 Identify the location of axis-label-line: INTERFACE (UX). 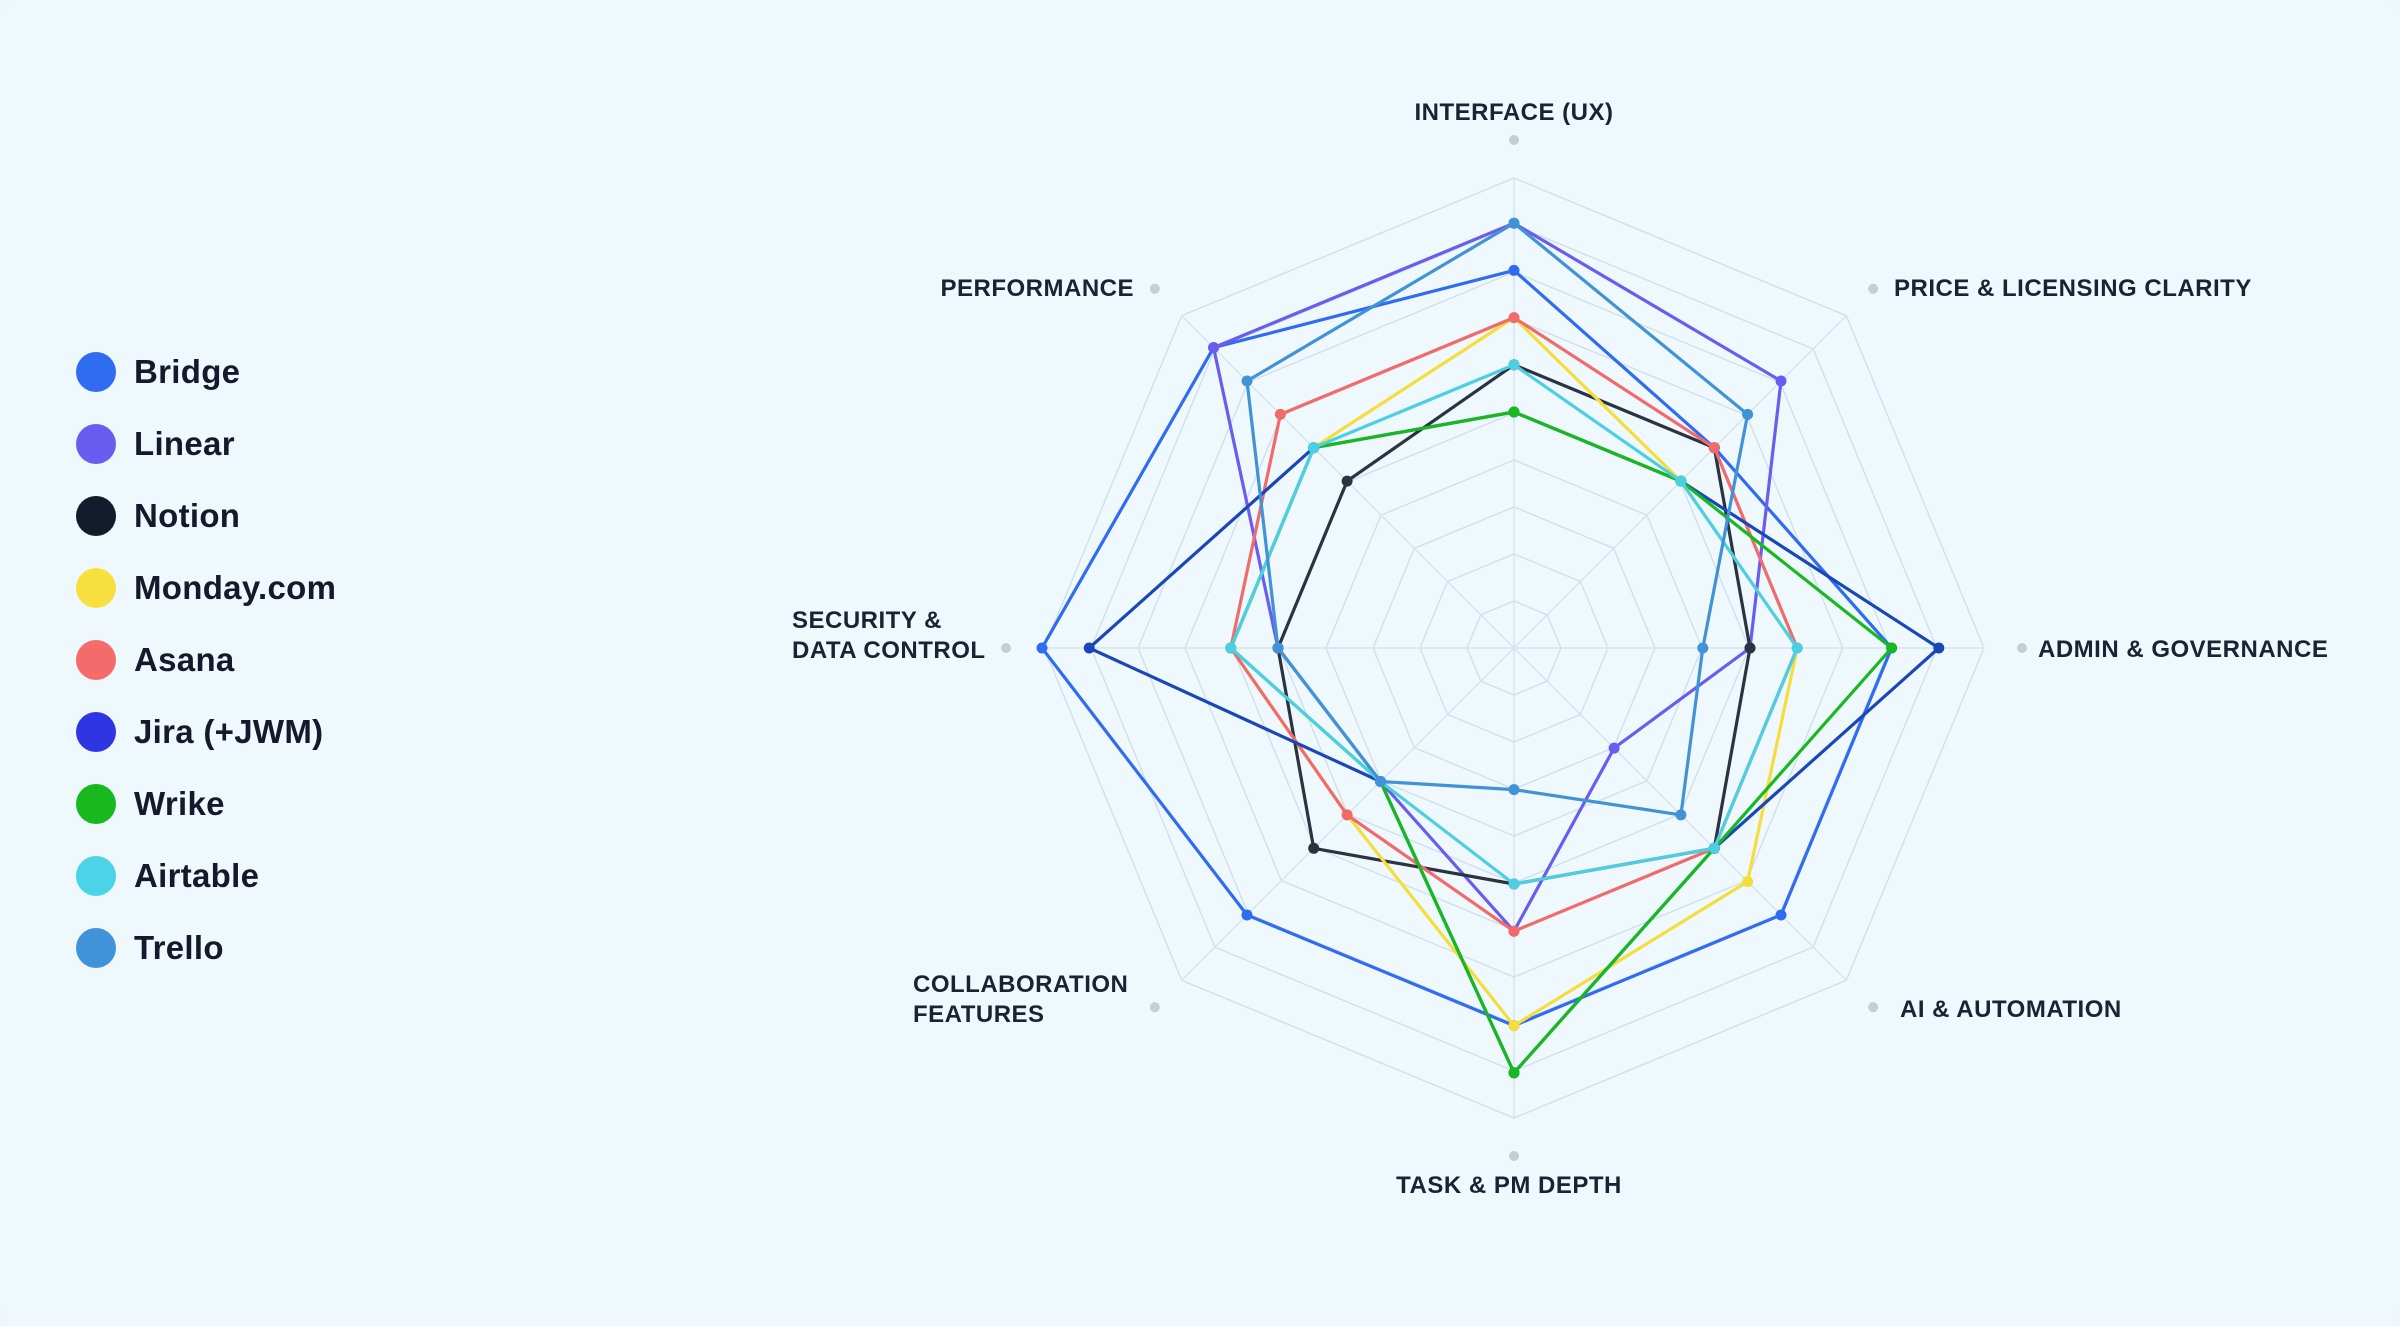
(1514, 112).